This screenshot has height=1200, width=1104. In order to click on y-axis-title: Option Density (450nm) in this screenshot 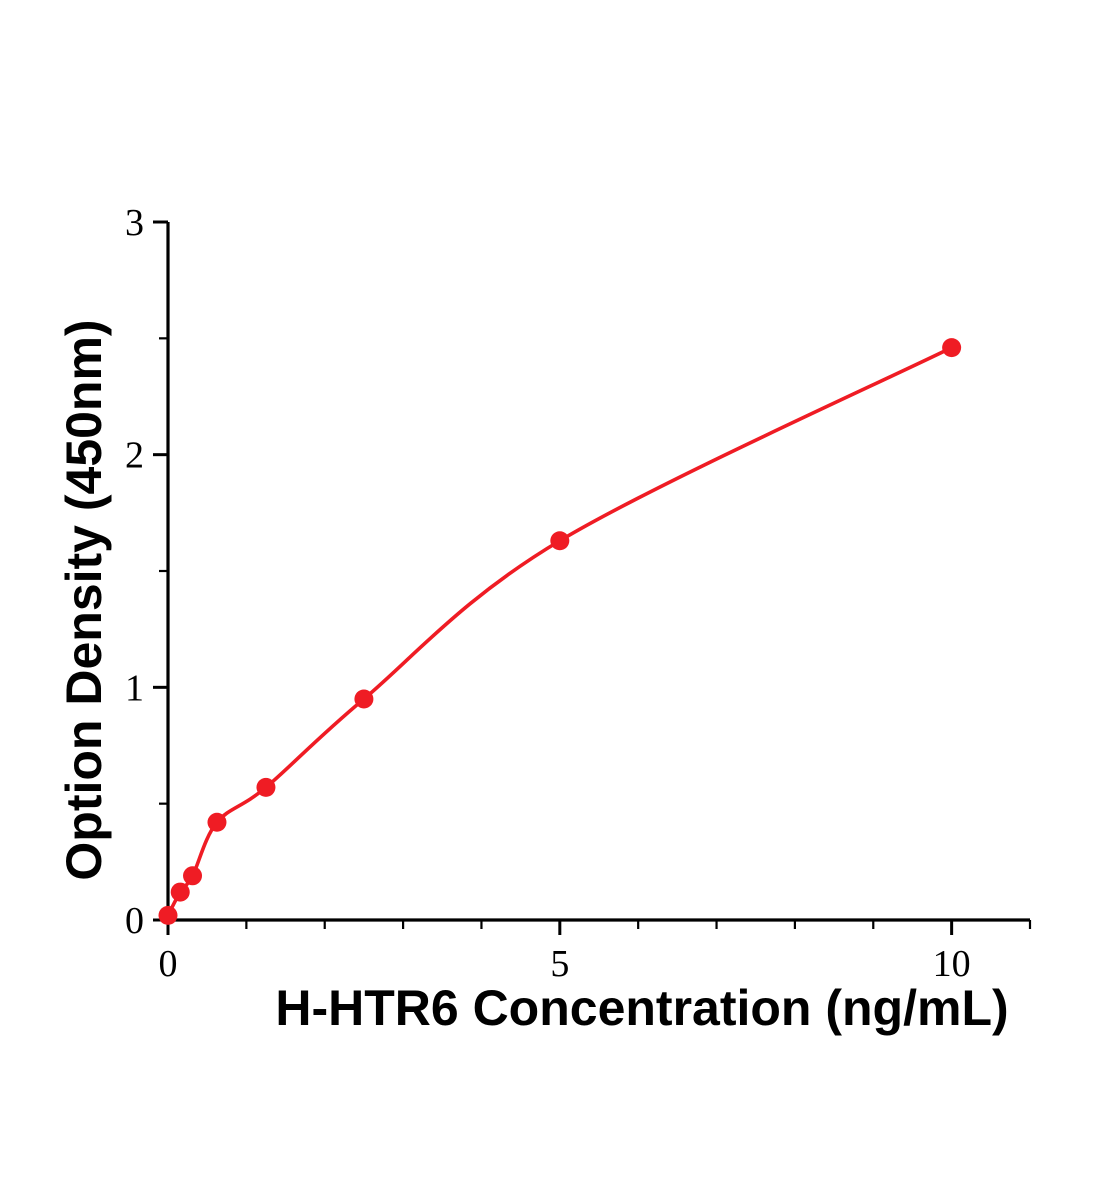, I will do `click(84, 600)`.